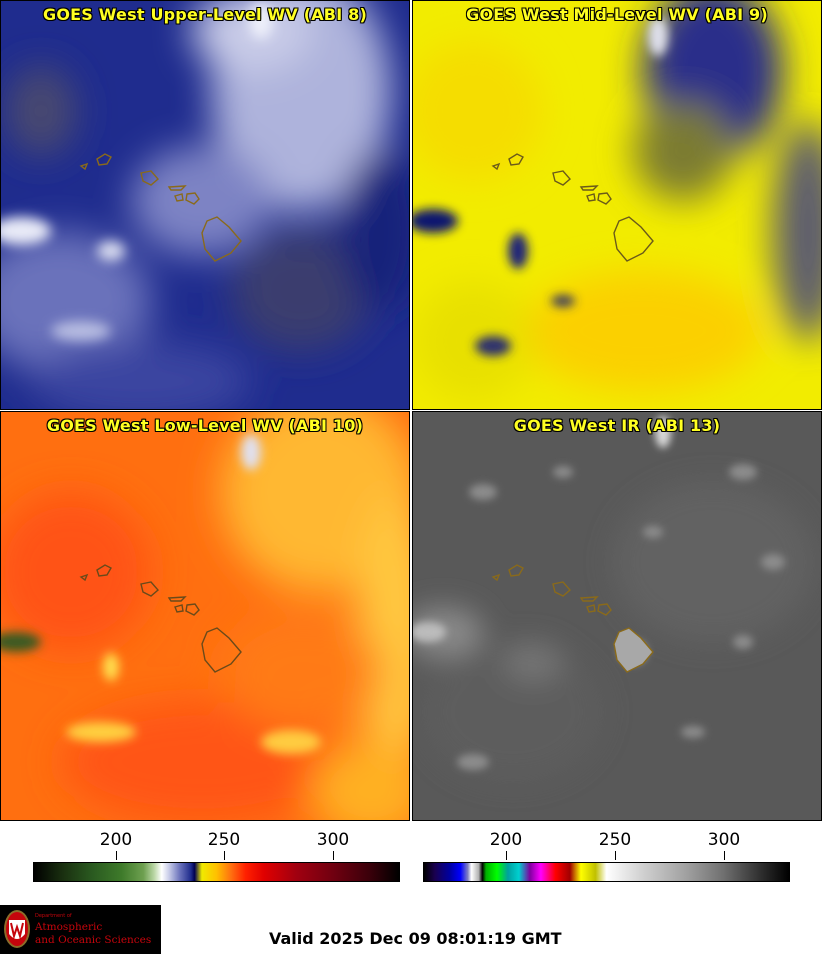  I want to click on panel-title: GOES West Low-Level WV (ABI 10), so click(205, 425).